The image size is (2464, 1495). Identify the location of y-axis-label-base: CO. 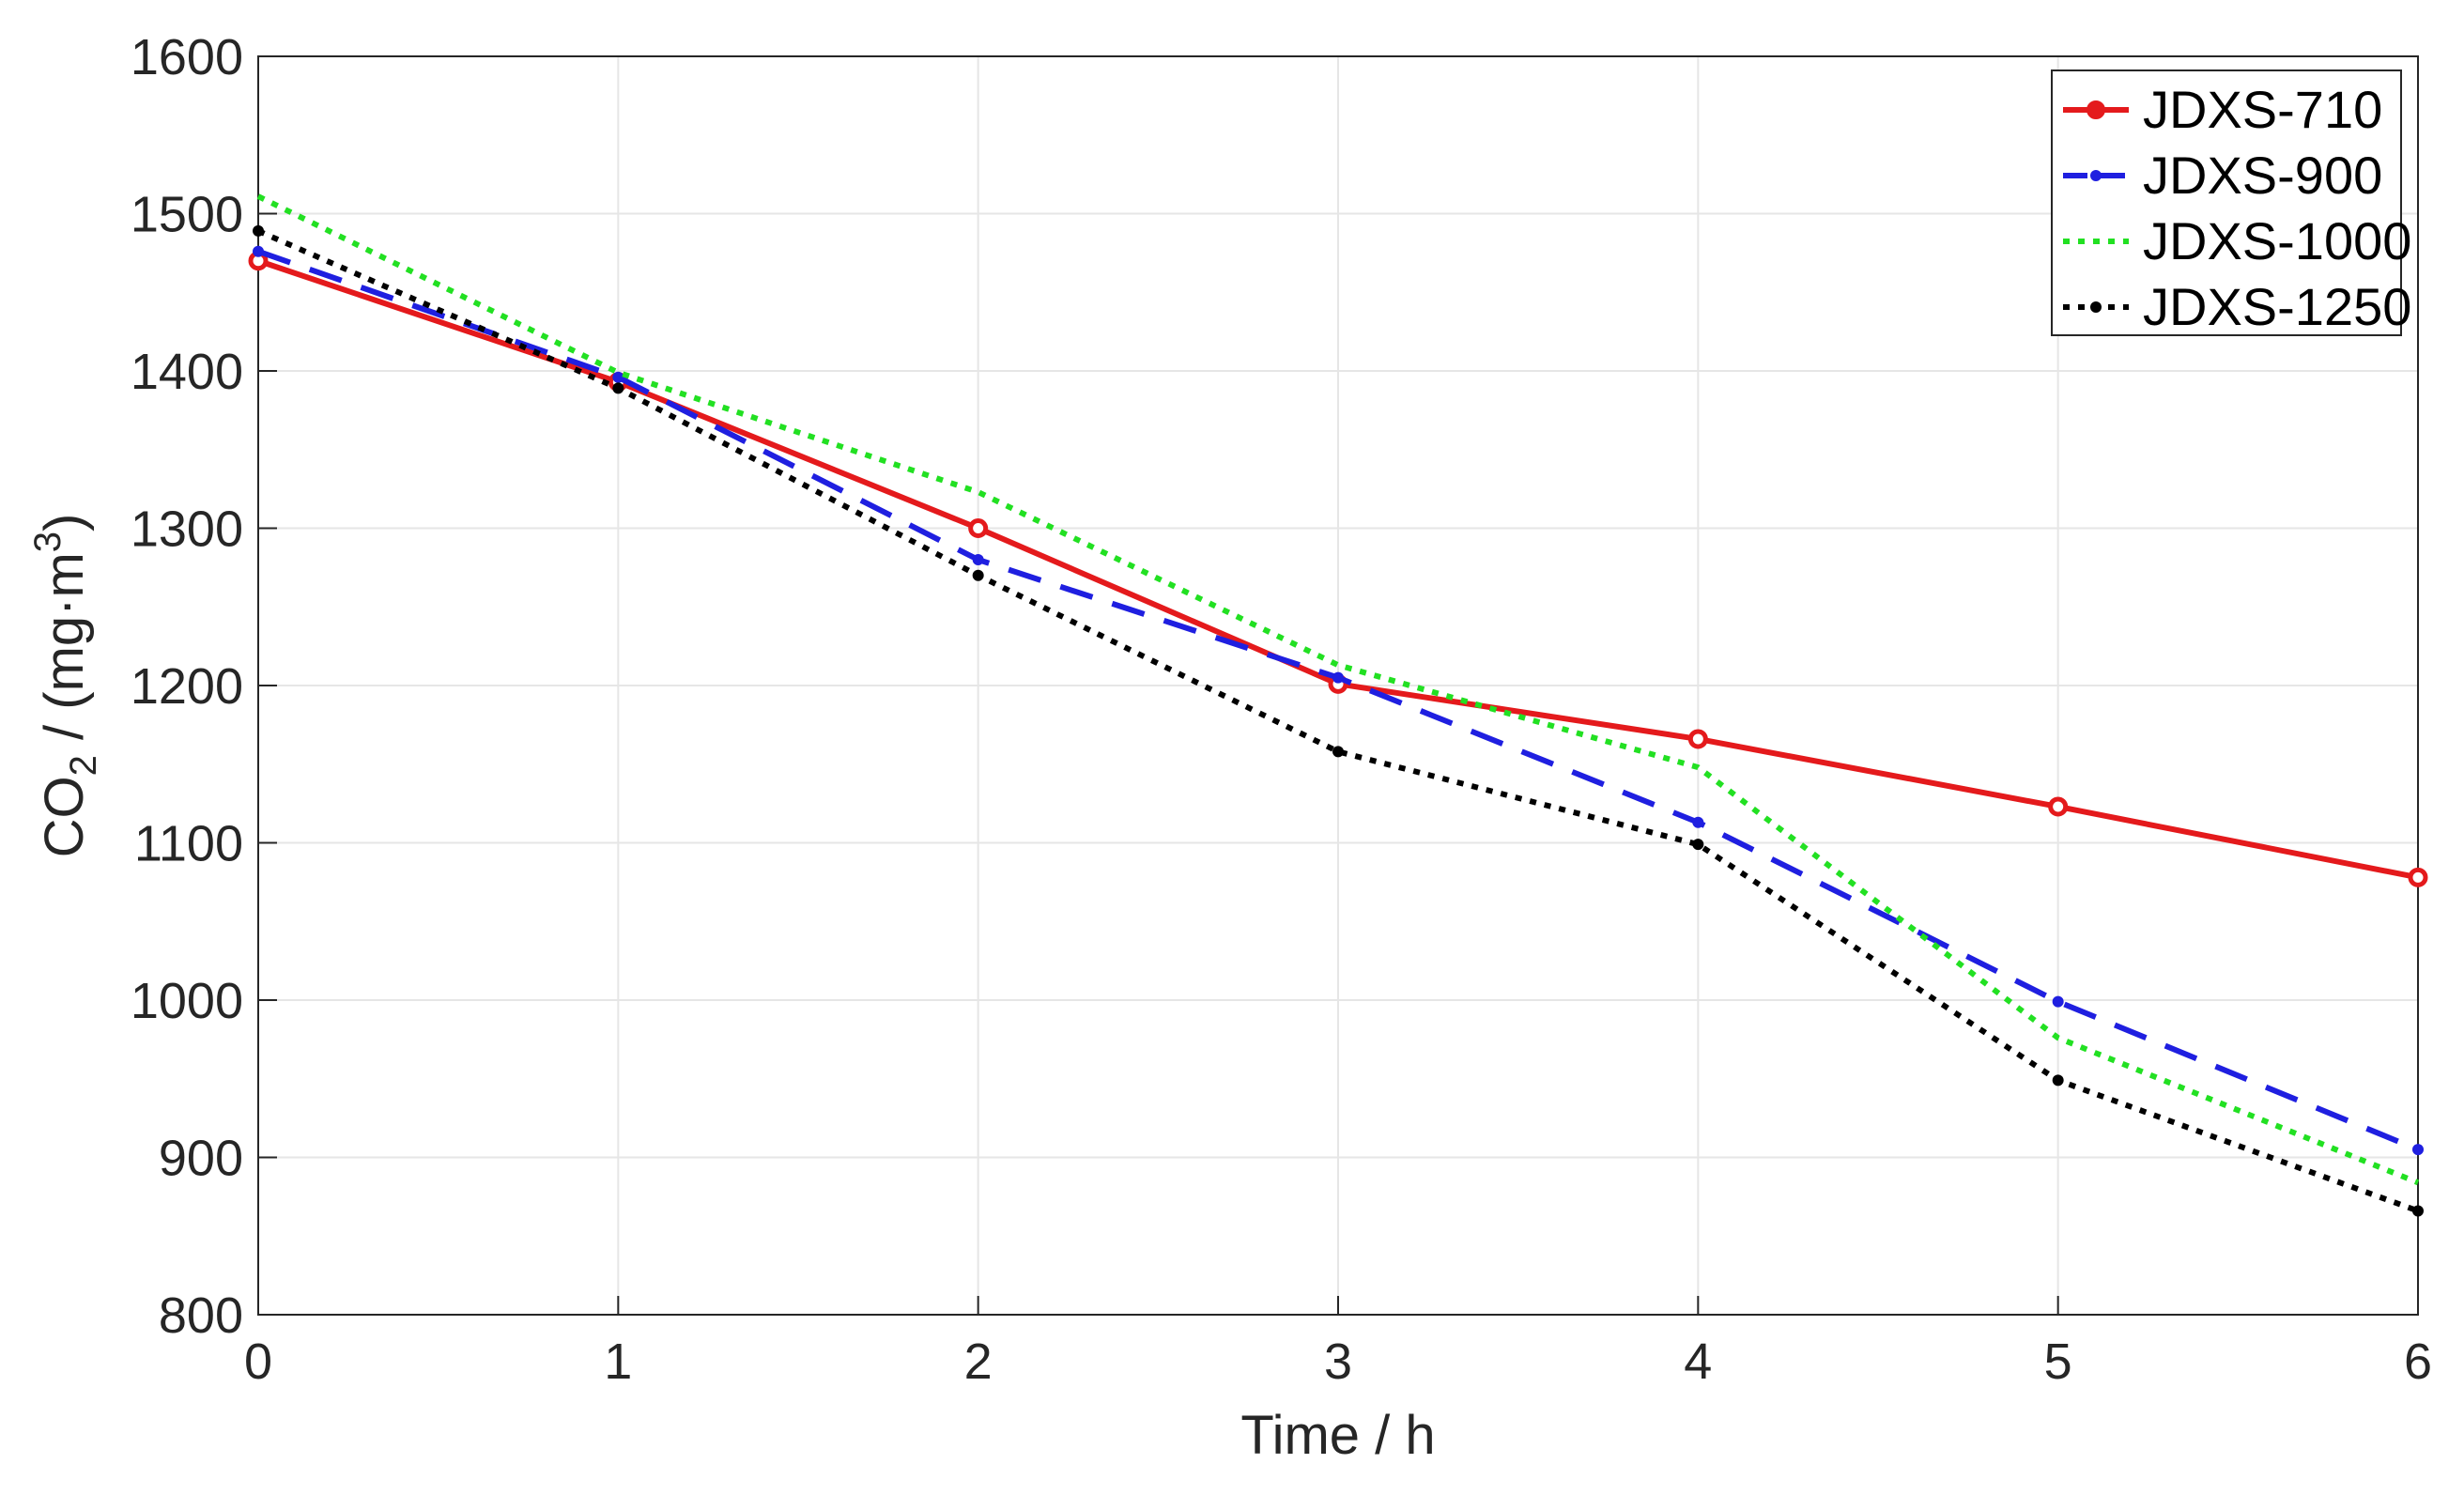
(64, 816).